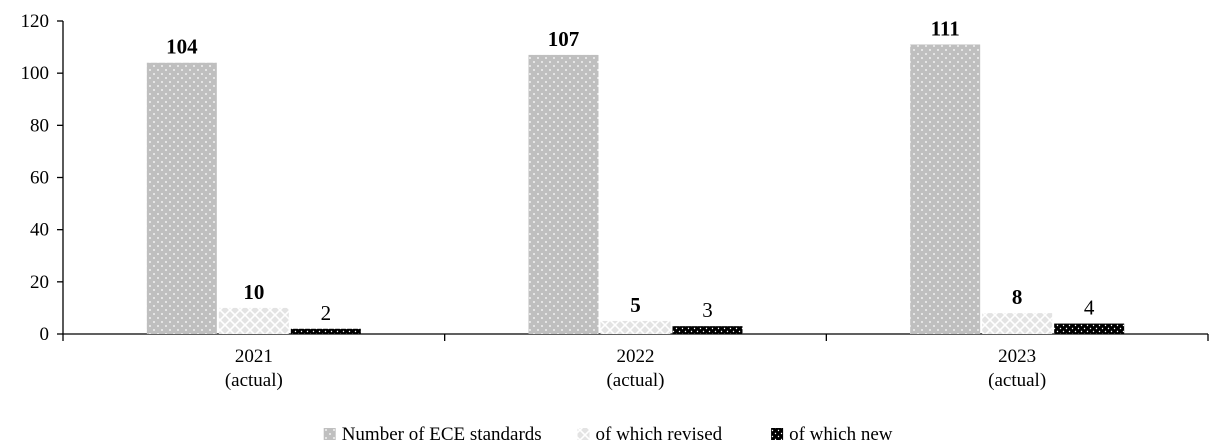 Image resolution: width=1220 pixels, height=448 pixels. I want to click on y-tick-label: 20, so click(39, 282).